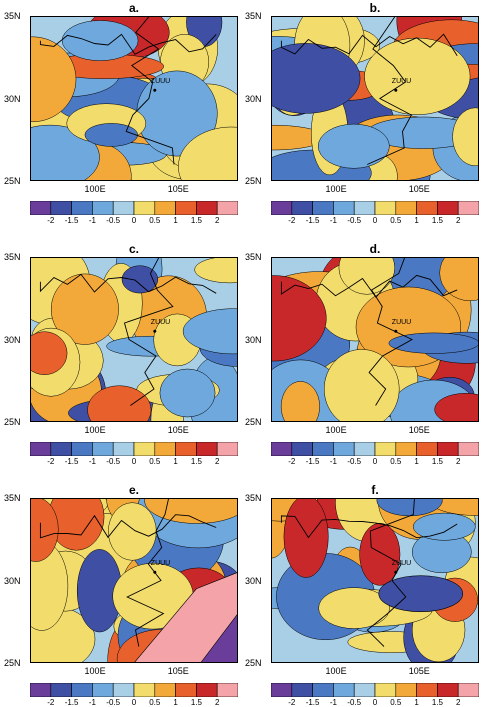 This screenshot has height=707, width=491. Describe the element at coordinates (134, 690) in the screenshot. I see `colorbar-e` at that location.